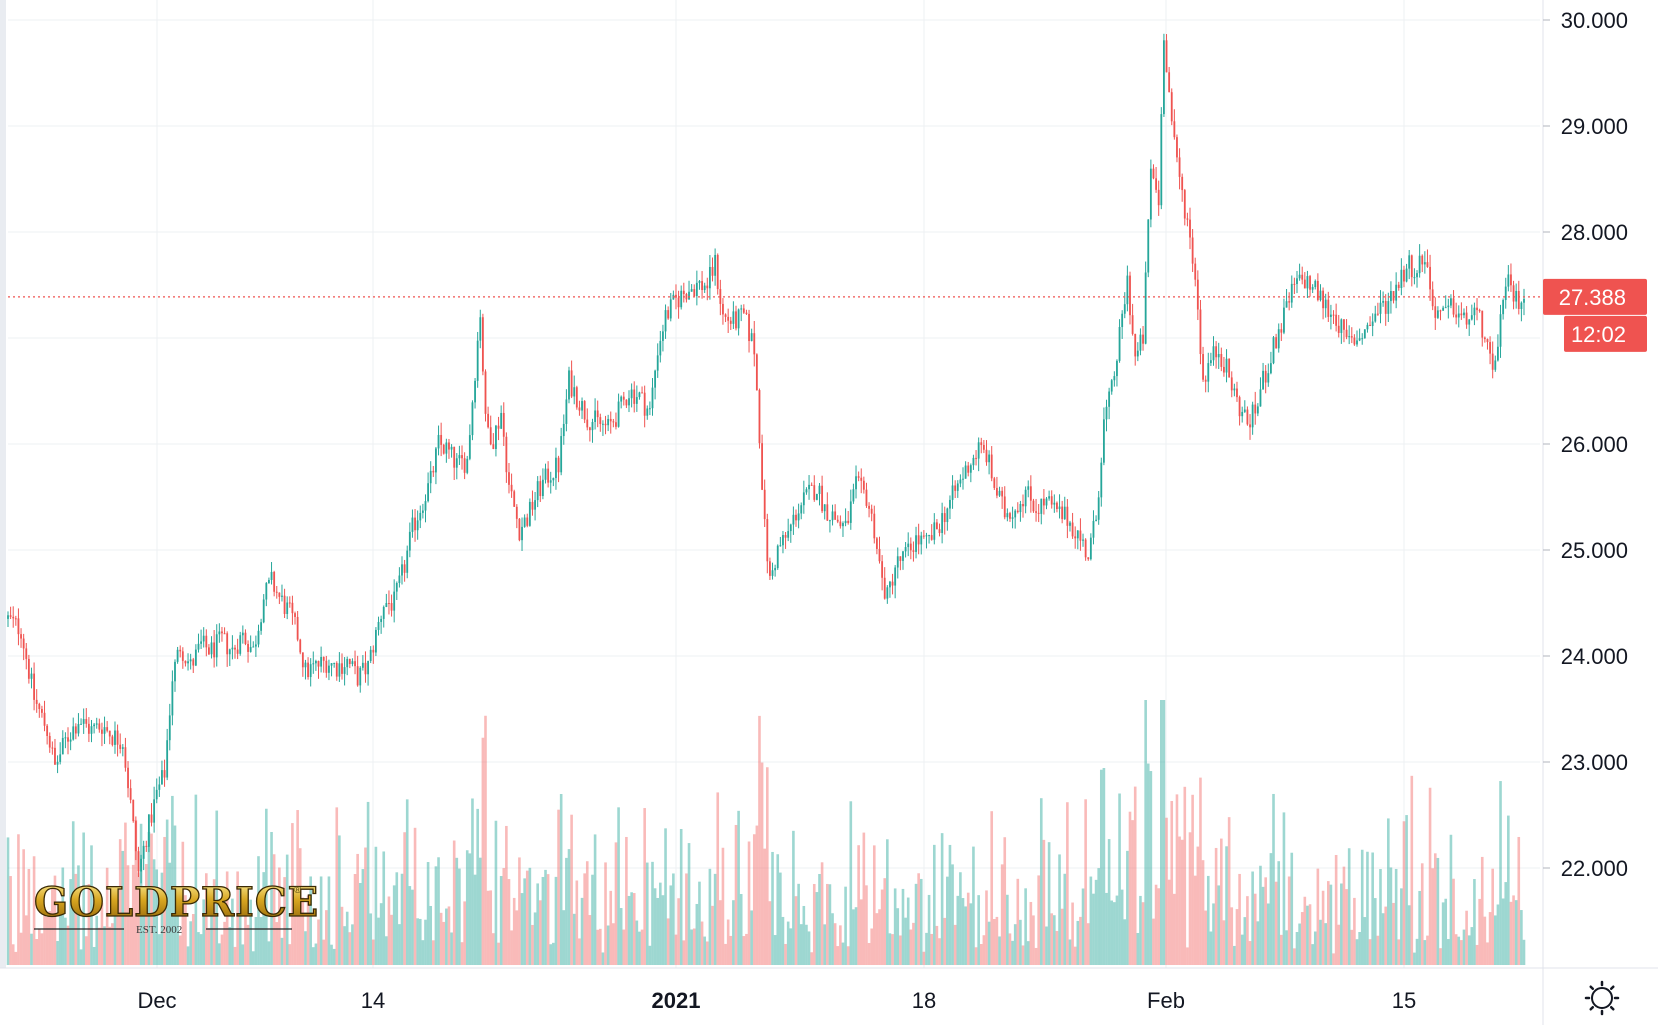  I want to click on last-price-label: 27.388, so click(1592, 297).